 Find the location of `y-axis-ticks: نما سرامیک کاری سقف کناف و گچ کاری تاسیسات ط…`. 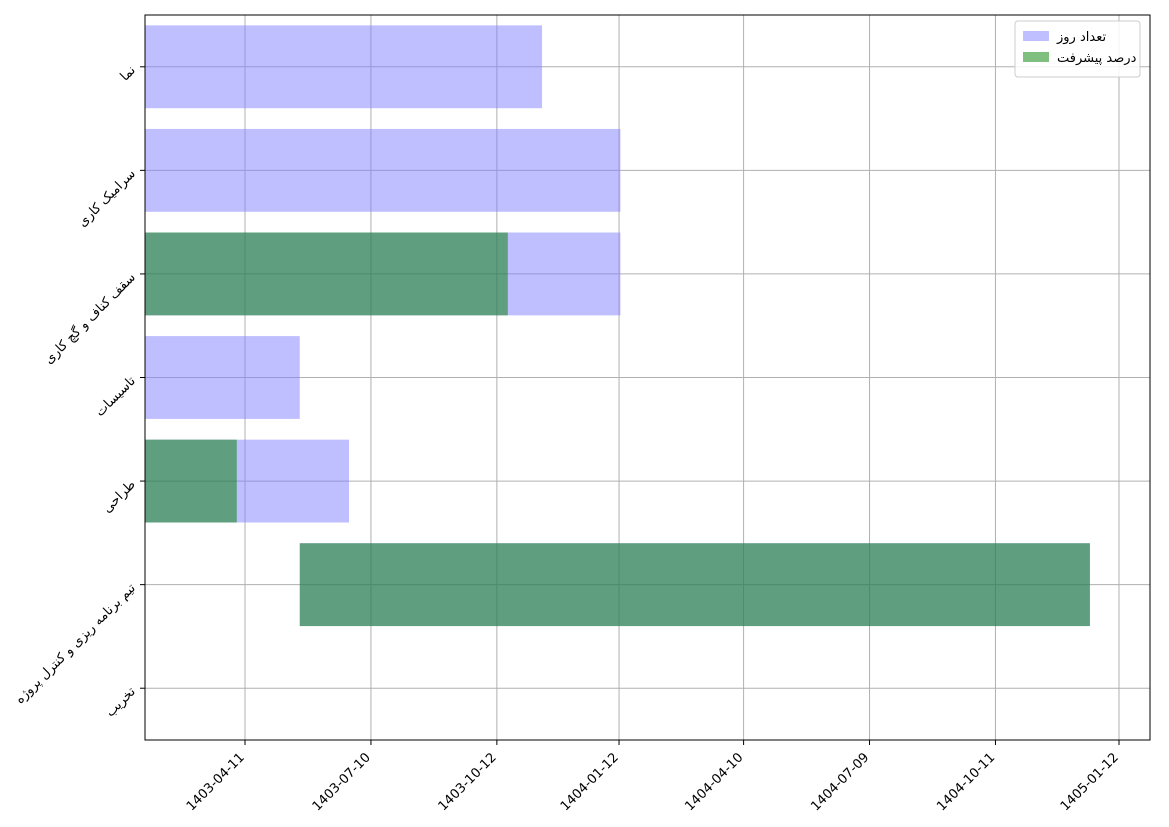

y-axis-ticks: نما سرامیک کاری سقف کناف و گچ کاری تاسیسات ط… is located at coordinates (79, 391).